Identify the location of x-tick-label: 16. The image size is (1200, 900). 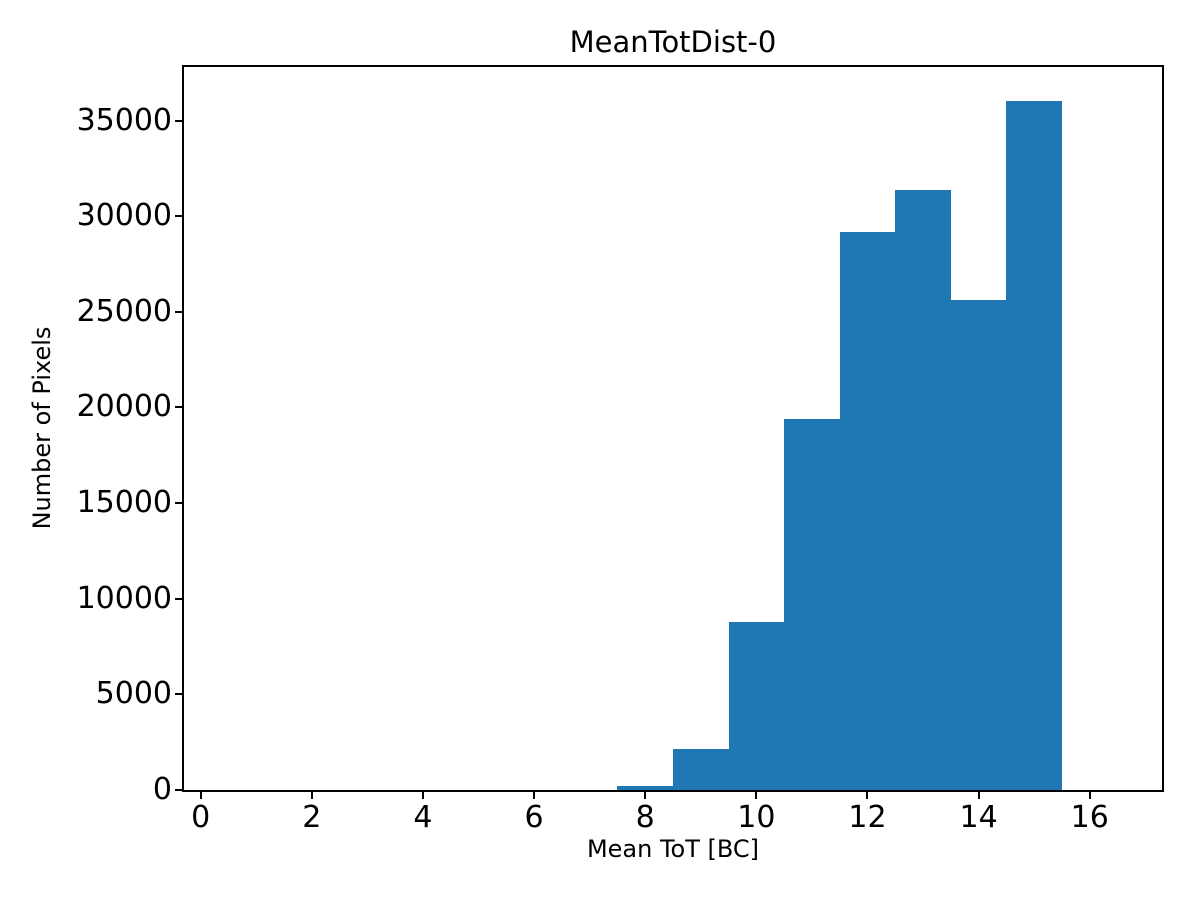
(1089, 817).